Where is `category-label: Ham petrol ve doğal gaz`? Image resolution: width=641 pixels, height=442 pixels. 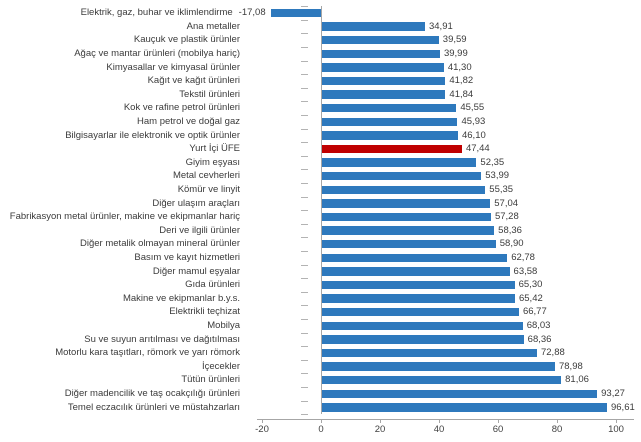
category-label: Ham petrol ve doğal gaz is located at coordinates (188, 121).